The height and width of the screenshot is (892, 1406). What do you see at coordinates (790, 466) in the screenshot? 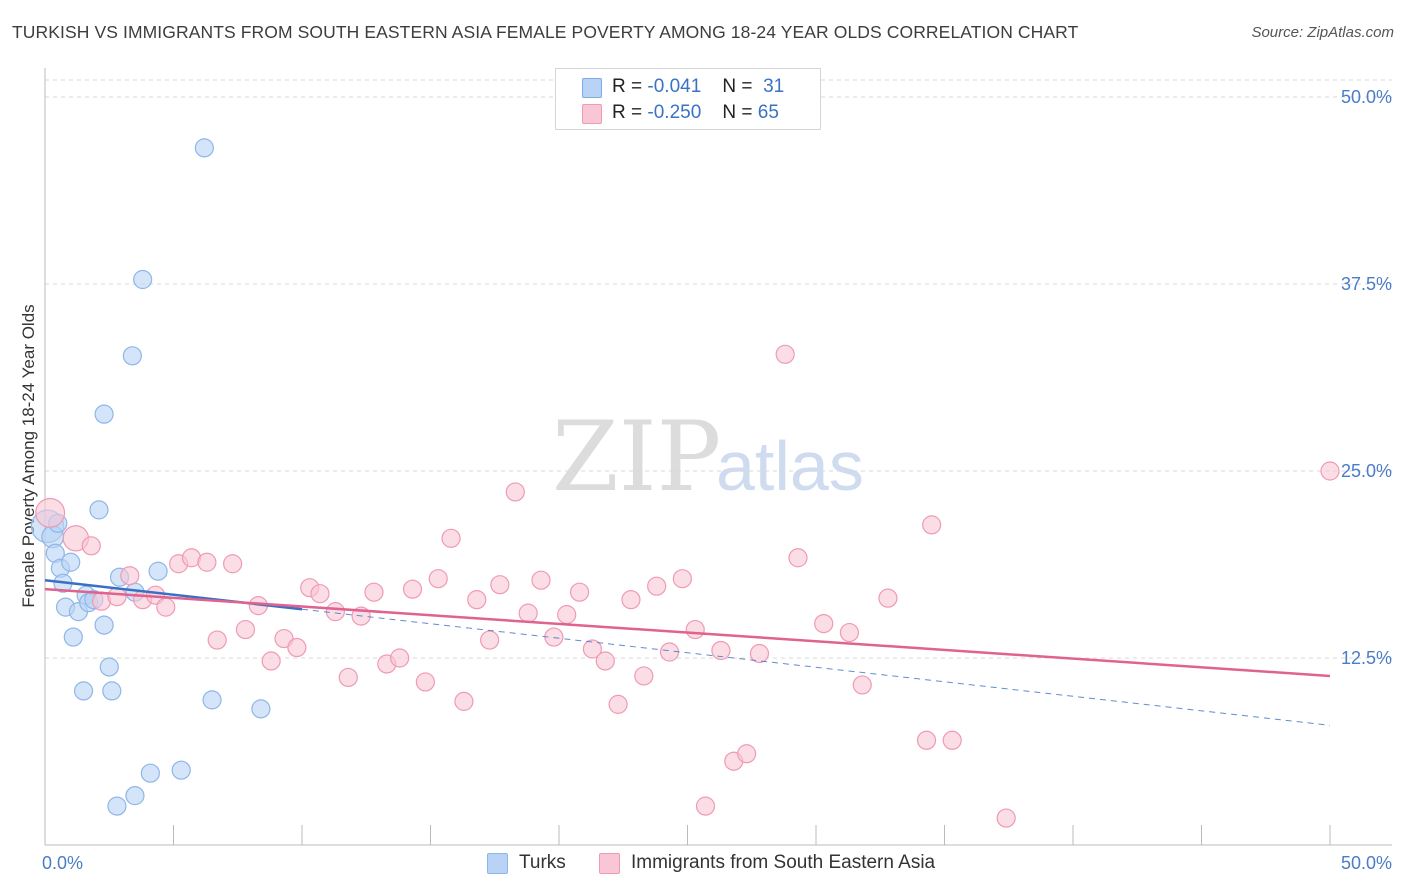
I see `watermark-atlas: atlas` at bounding box center [790, 466].